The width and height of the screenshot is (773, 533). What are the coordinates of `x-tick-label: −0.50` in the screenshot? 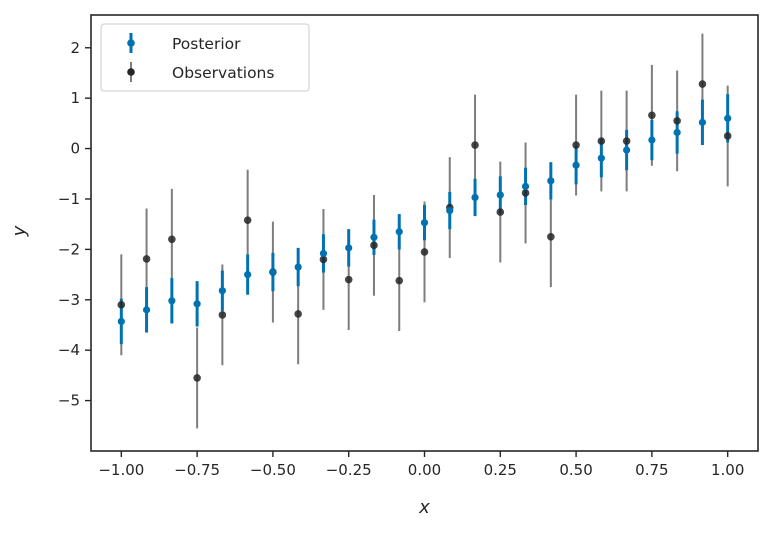 It's located at (273, 470).